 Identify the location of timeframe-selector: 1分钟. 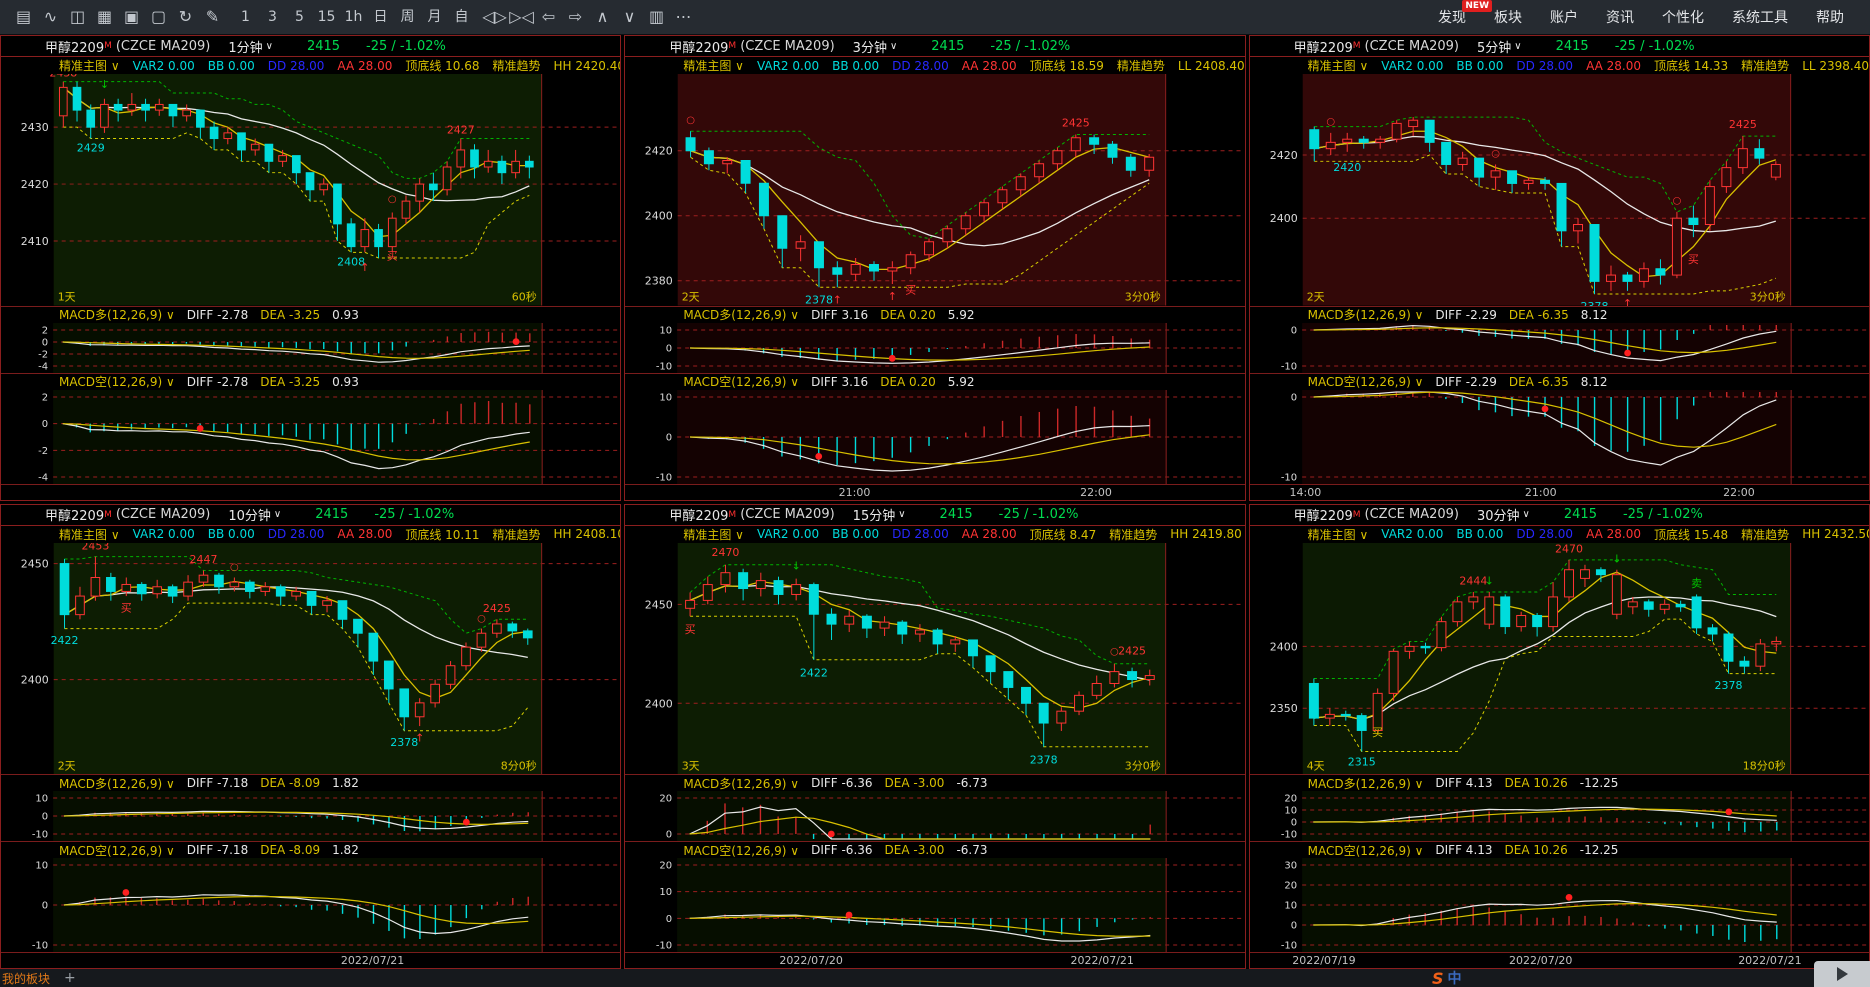
(245, 48).